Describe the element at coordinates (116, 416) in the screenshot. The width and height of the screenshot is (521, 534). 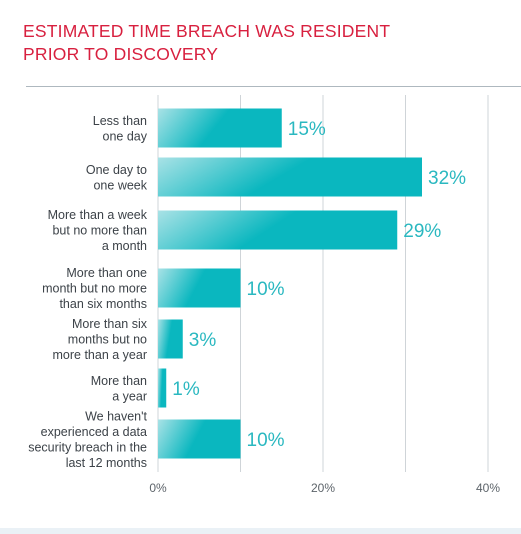
I see `category-label-line: We haven't` at that location.